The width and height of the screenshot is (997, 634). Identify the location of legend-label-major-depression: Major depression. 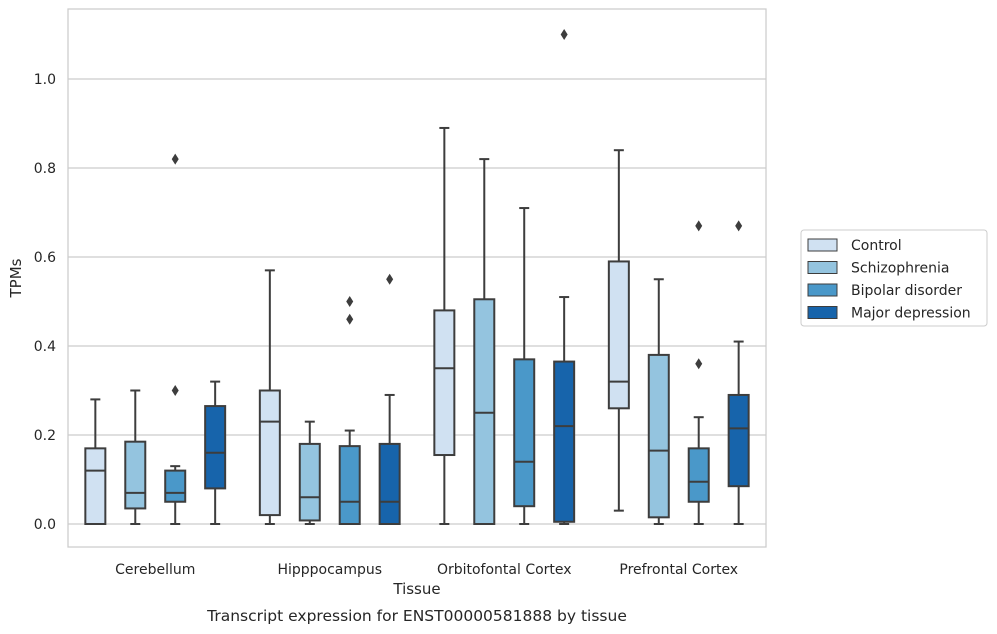
(911, 314).